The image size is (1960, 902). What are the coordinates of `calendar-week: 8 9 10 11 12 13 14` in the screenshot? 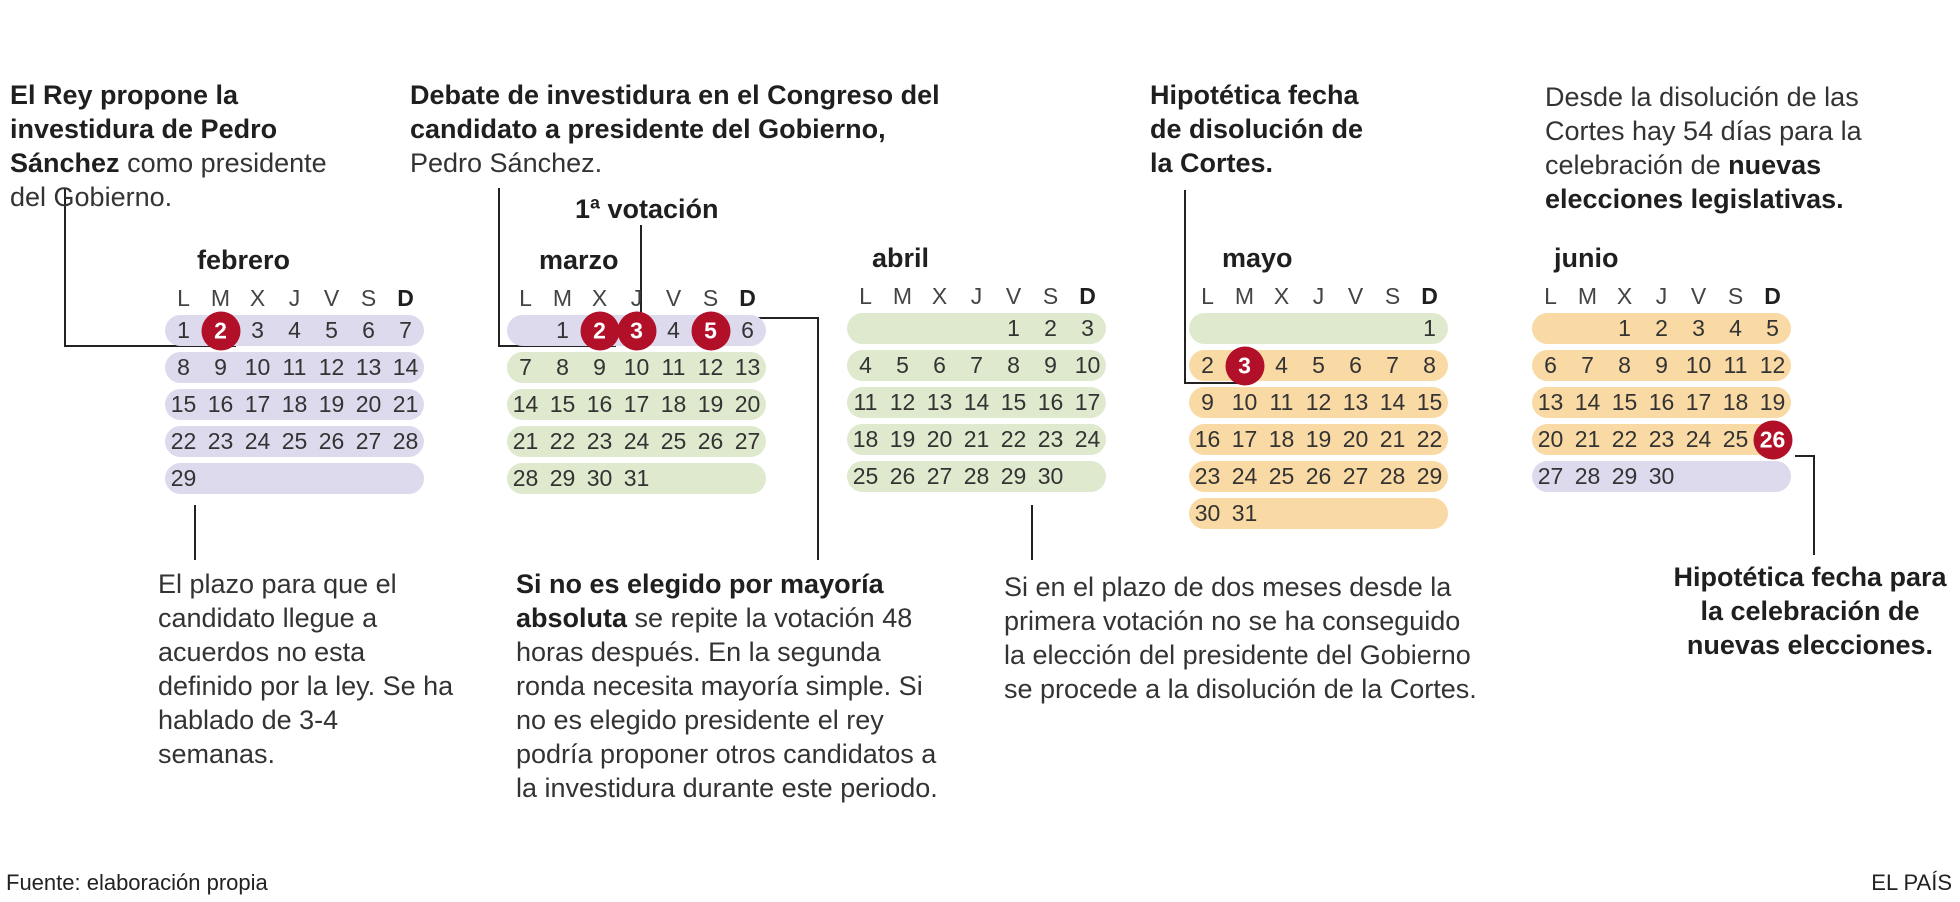 It's located at (294, 367).